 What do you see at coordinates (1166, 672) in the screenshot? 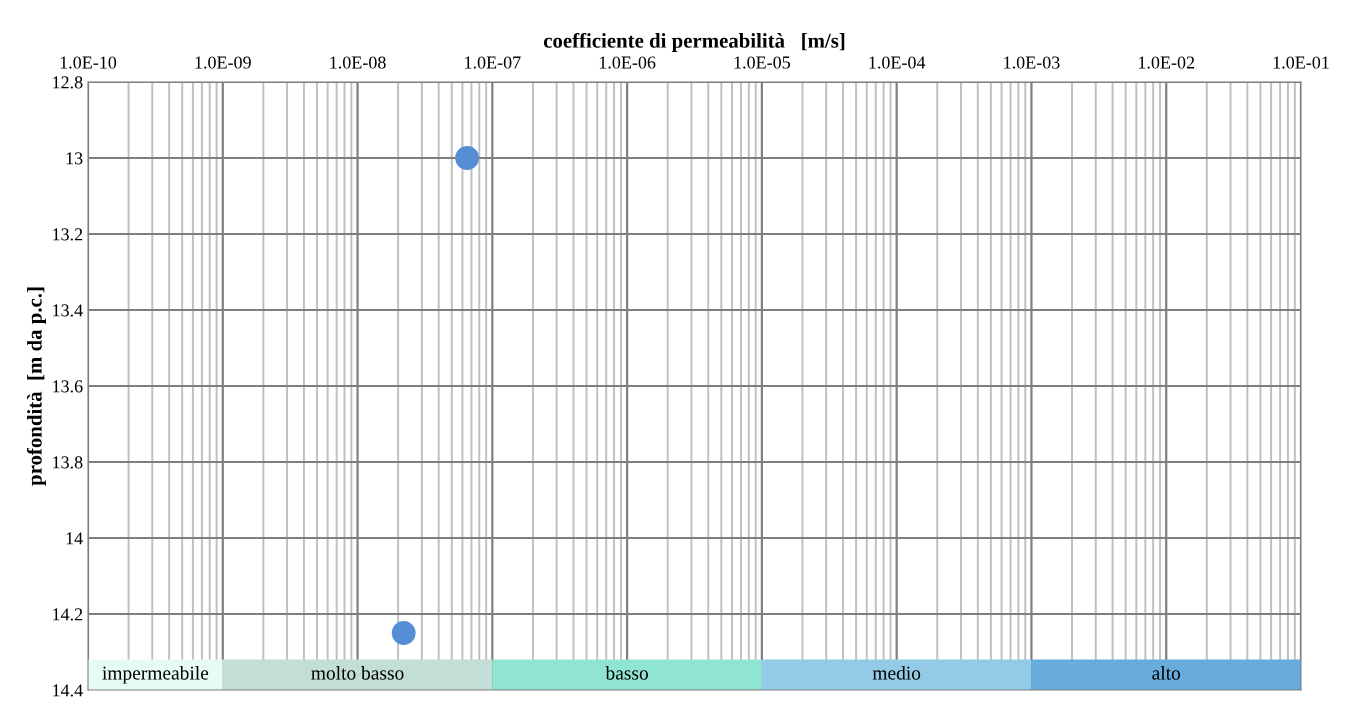
I see `band-label: alto` at bounding box center [1166, 672].